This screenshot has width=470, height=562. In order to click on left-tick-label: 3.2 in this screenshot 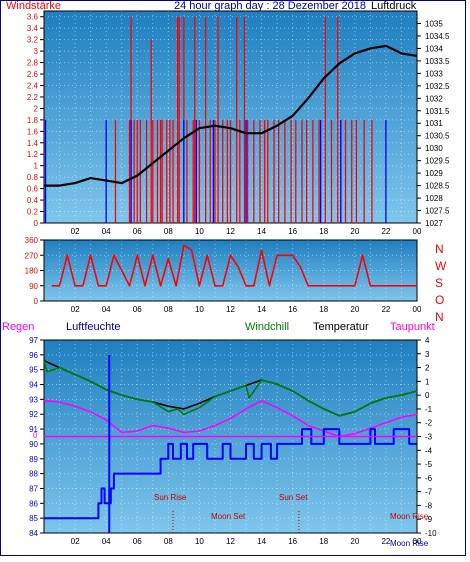, I will do `click(33, 40)`.